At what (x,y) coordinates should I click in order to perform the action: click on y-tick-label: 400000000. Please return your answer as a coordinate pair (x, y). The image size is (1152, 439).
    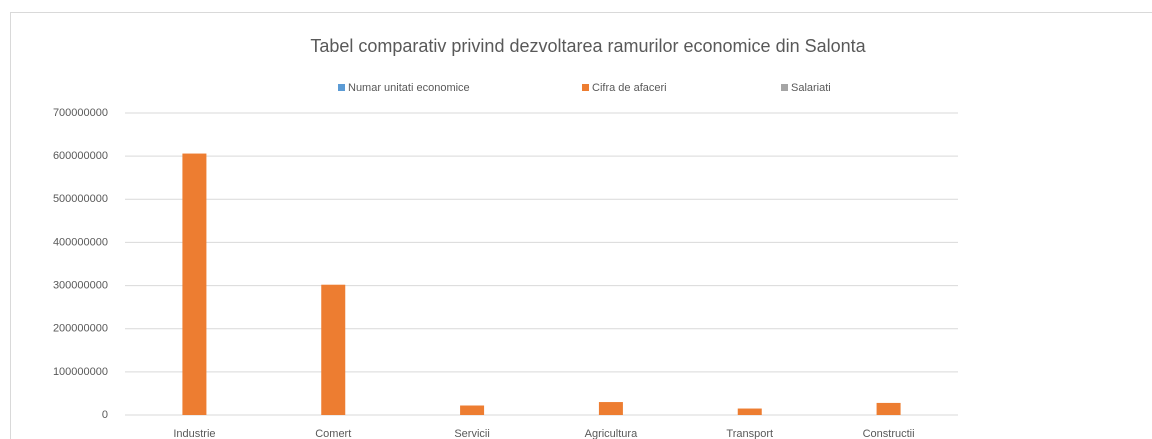
    Looking at the image, I should click on (80, 242).